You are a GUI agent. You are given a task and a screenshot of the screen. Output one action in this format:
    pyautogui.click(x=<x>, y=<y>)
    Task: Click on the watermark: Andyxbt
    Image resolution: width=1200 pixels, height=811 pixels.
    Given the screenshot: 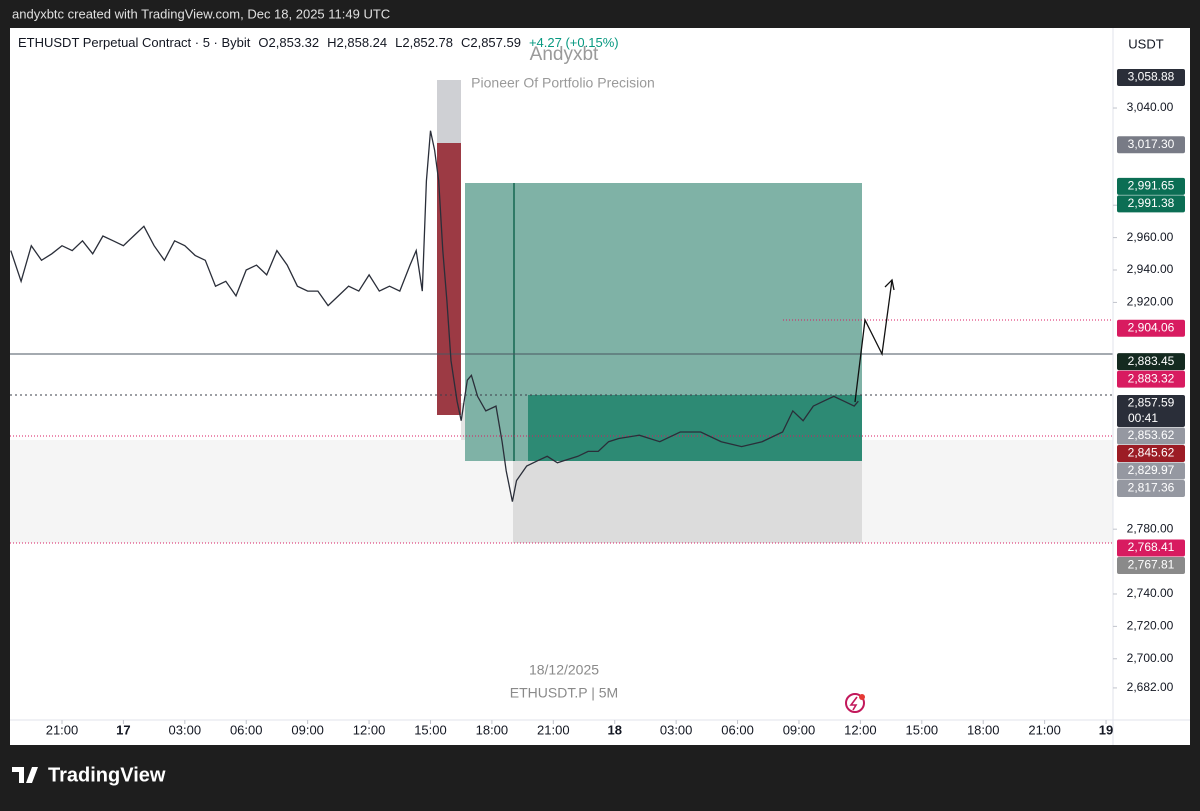 What is the action you would take?
    pyautogui.click(x=564, y=54)
    